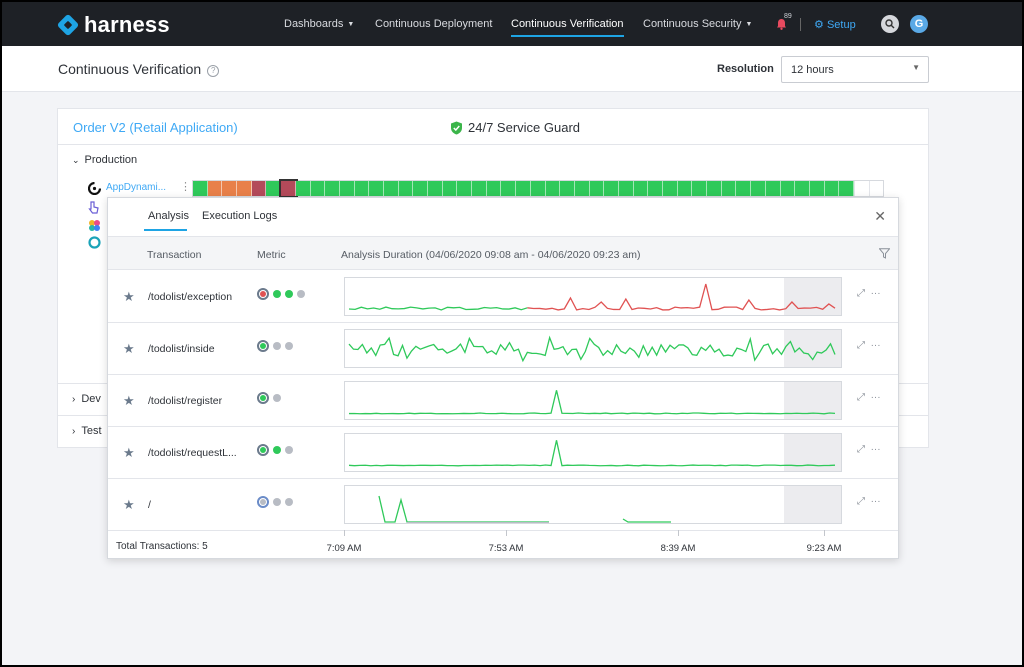  What do you see at coordinates (86, 399) in the screenshot?
I see `env-dev-toggle: › Dev` at bounding box center [86, 399].